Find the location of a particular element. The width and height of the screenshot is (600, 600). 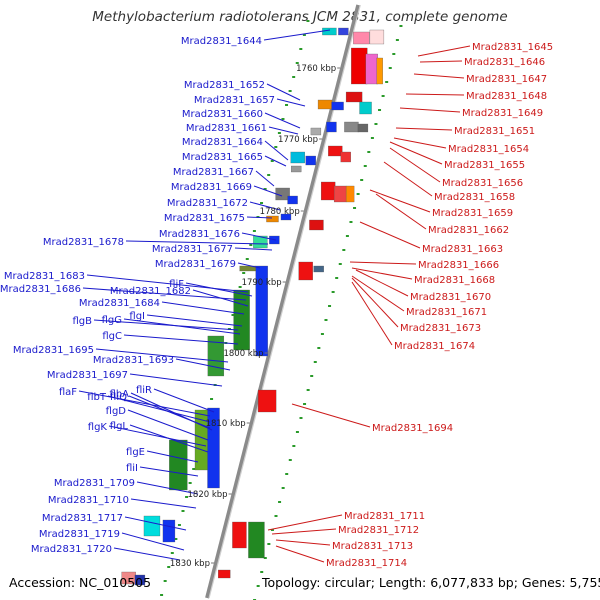

left-gene-label: Mrad2831_1720 is located at coordinates (71, 549).